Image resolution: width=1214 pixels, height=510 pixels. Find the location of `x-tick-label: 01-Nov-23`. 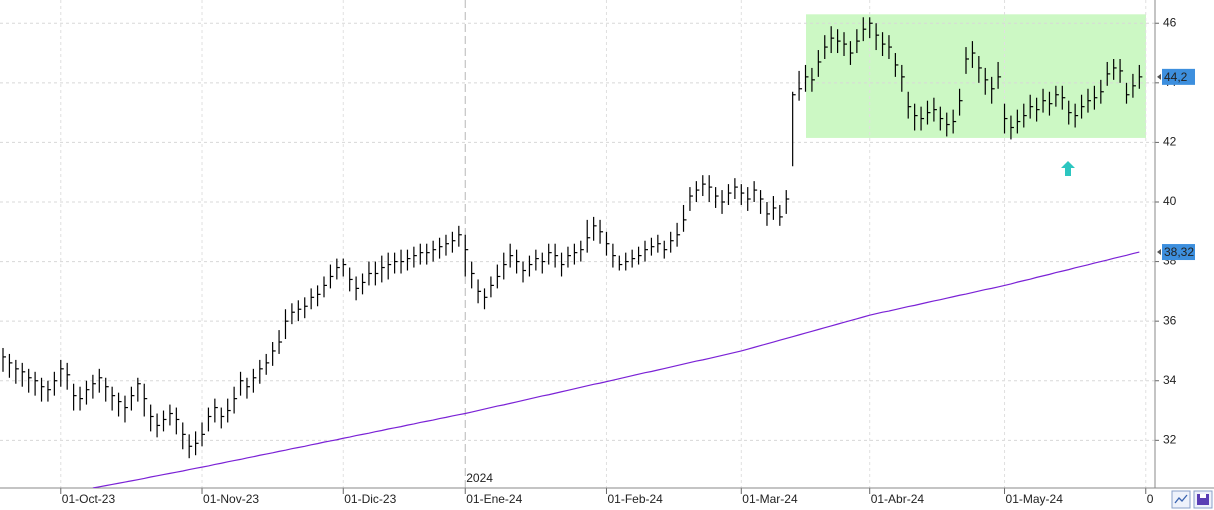

x-tick-label: 01-Nov-23 is located at coordinates (231, 499).